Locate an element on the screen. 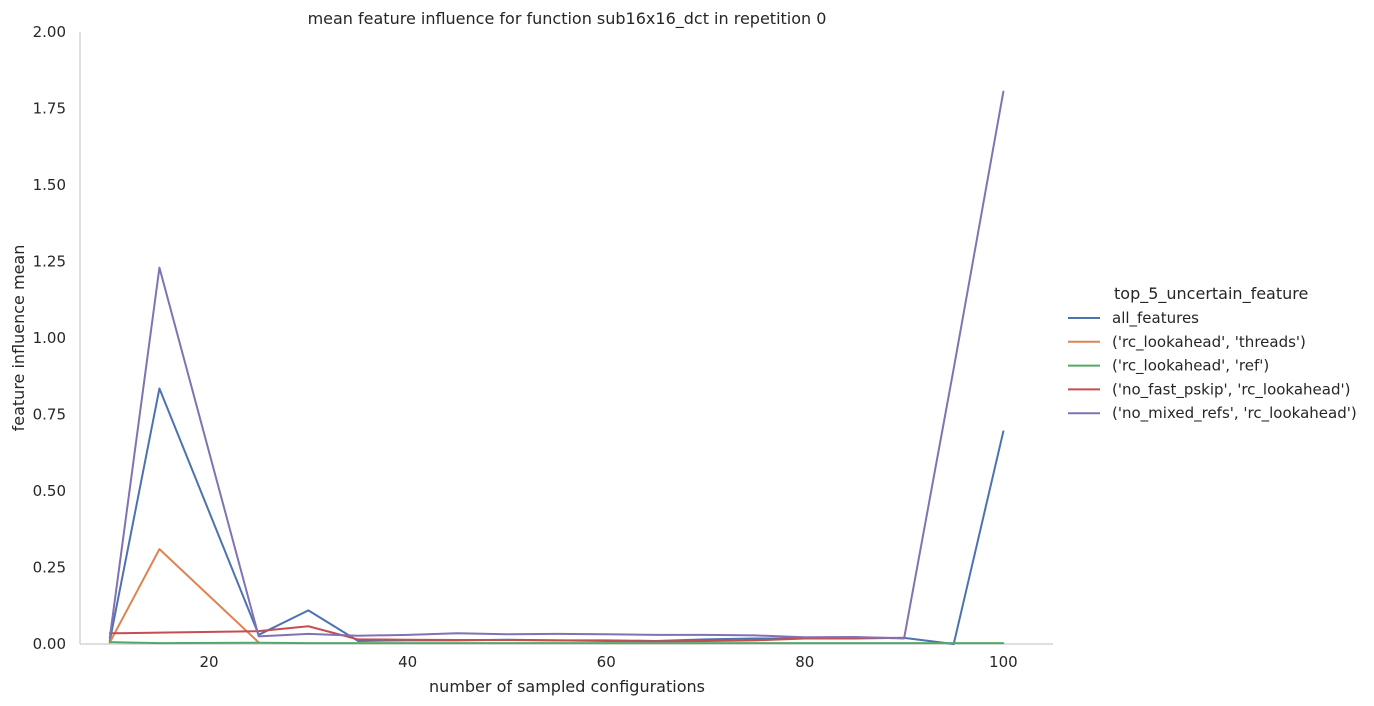  y-tick-label: 1.25 is located at coordinates (49, 262).